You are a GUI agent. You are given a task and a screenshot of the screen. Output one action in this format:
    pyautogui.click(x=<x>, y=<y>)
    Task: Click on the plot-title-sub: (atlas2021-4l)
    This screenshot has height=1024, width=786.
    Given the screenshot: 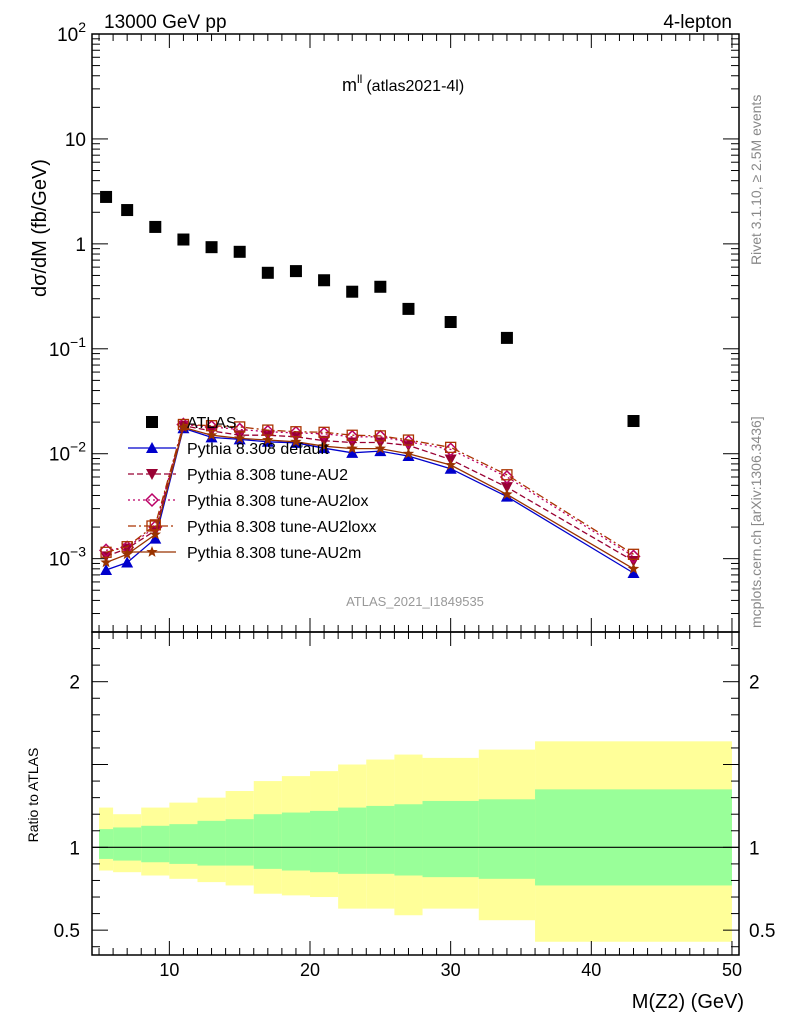 What is the action you would take?
    pyautogui.click(x=415, y=86)
    